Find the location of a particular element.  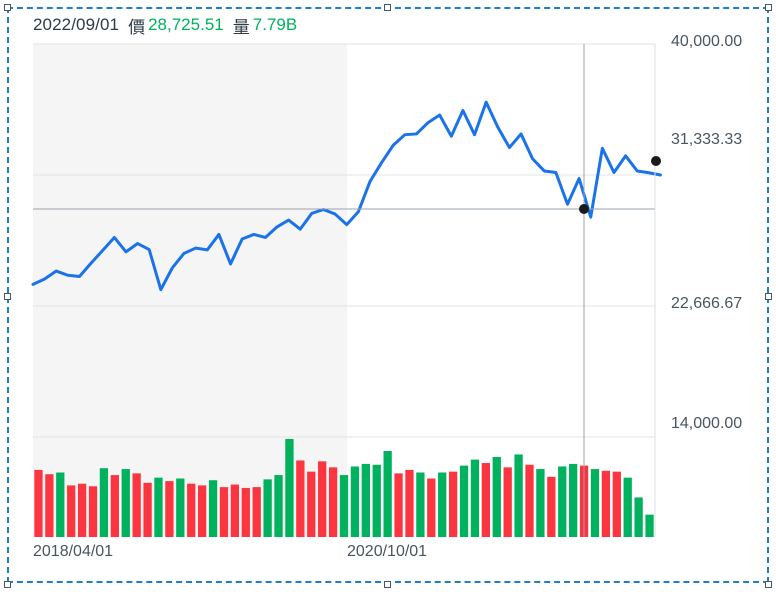

selection-handle-bottom-left is located at coordinates (7, 584).